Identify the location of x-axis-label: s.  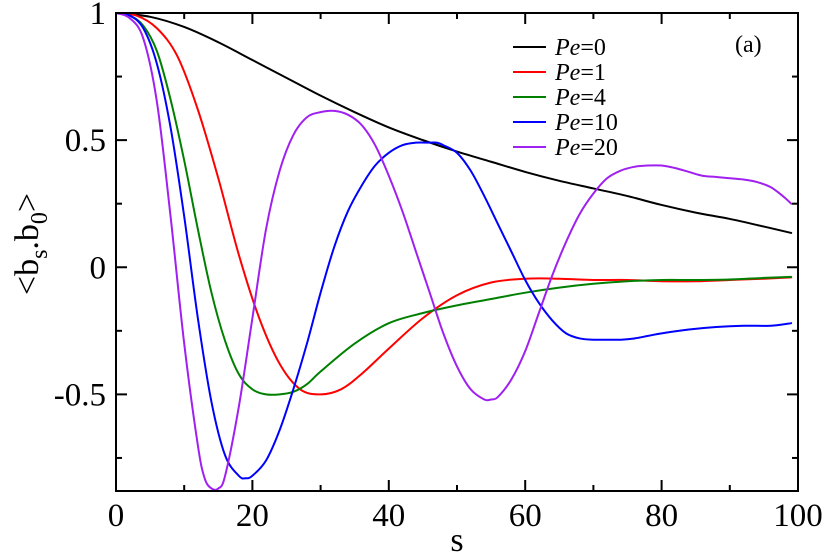
(456, 538).